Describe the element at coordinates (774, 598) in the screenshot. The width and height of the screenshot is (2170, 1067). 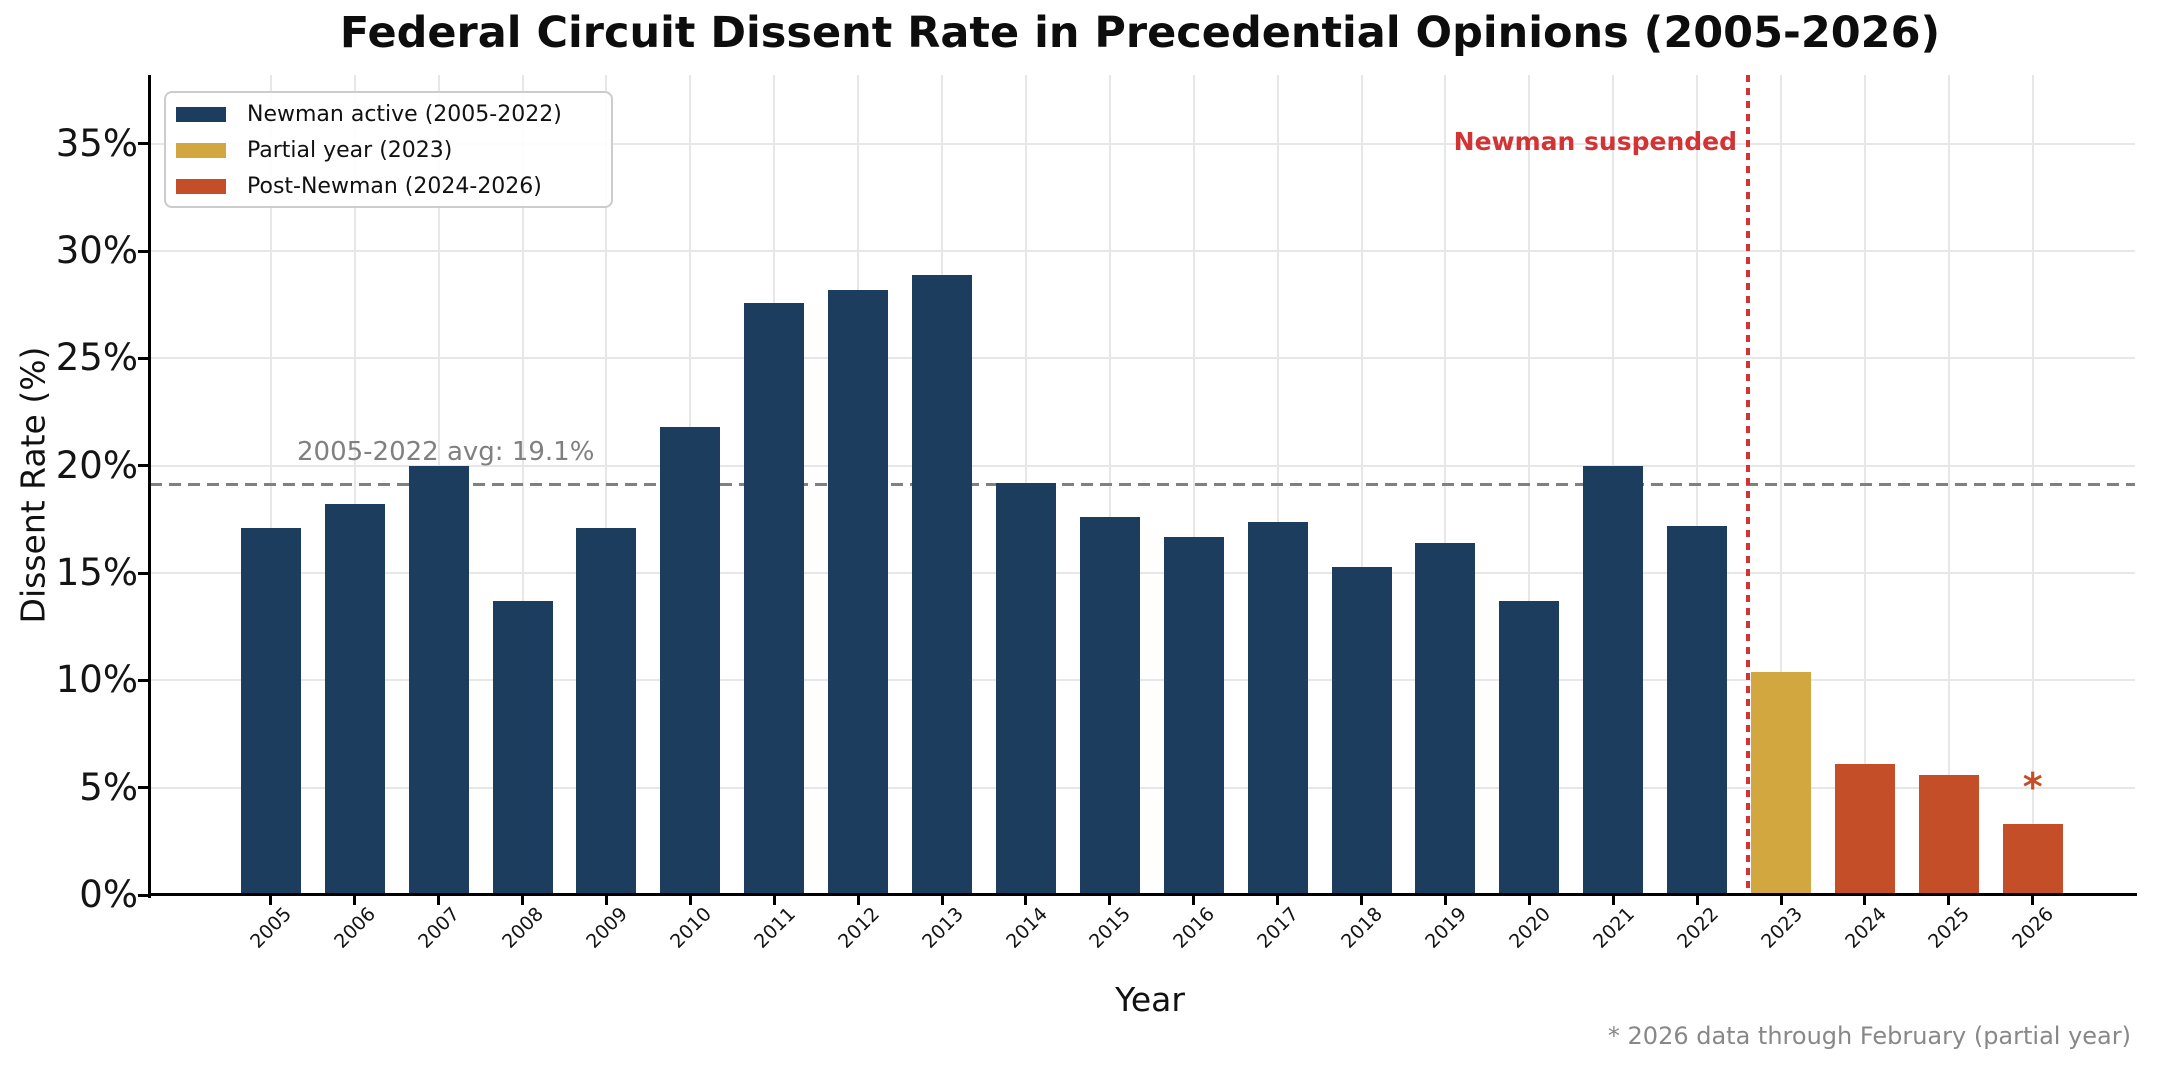
I see `bar-2011` at that location.